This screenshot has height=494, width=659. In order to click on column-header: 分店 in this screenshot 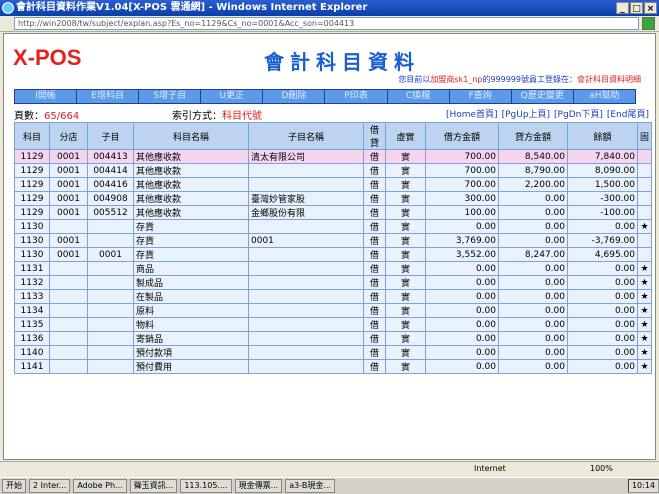, I will do `click(68, 136)`.